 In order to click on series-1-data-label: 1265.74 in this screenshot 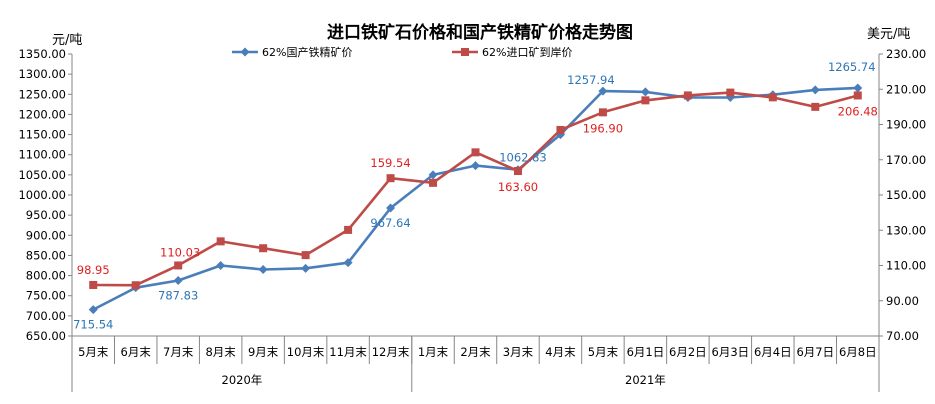, I will do `click(852, 67)`.